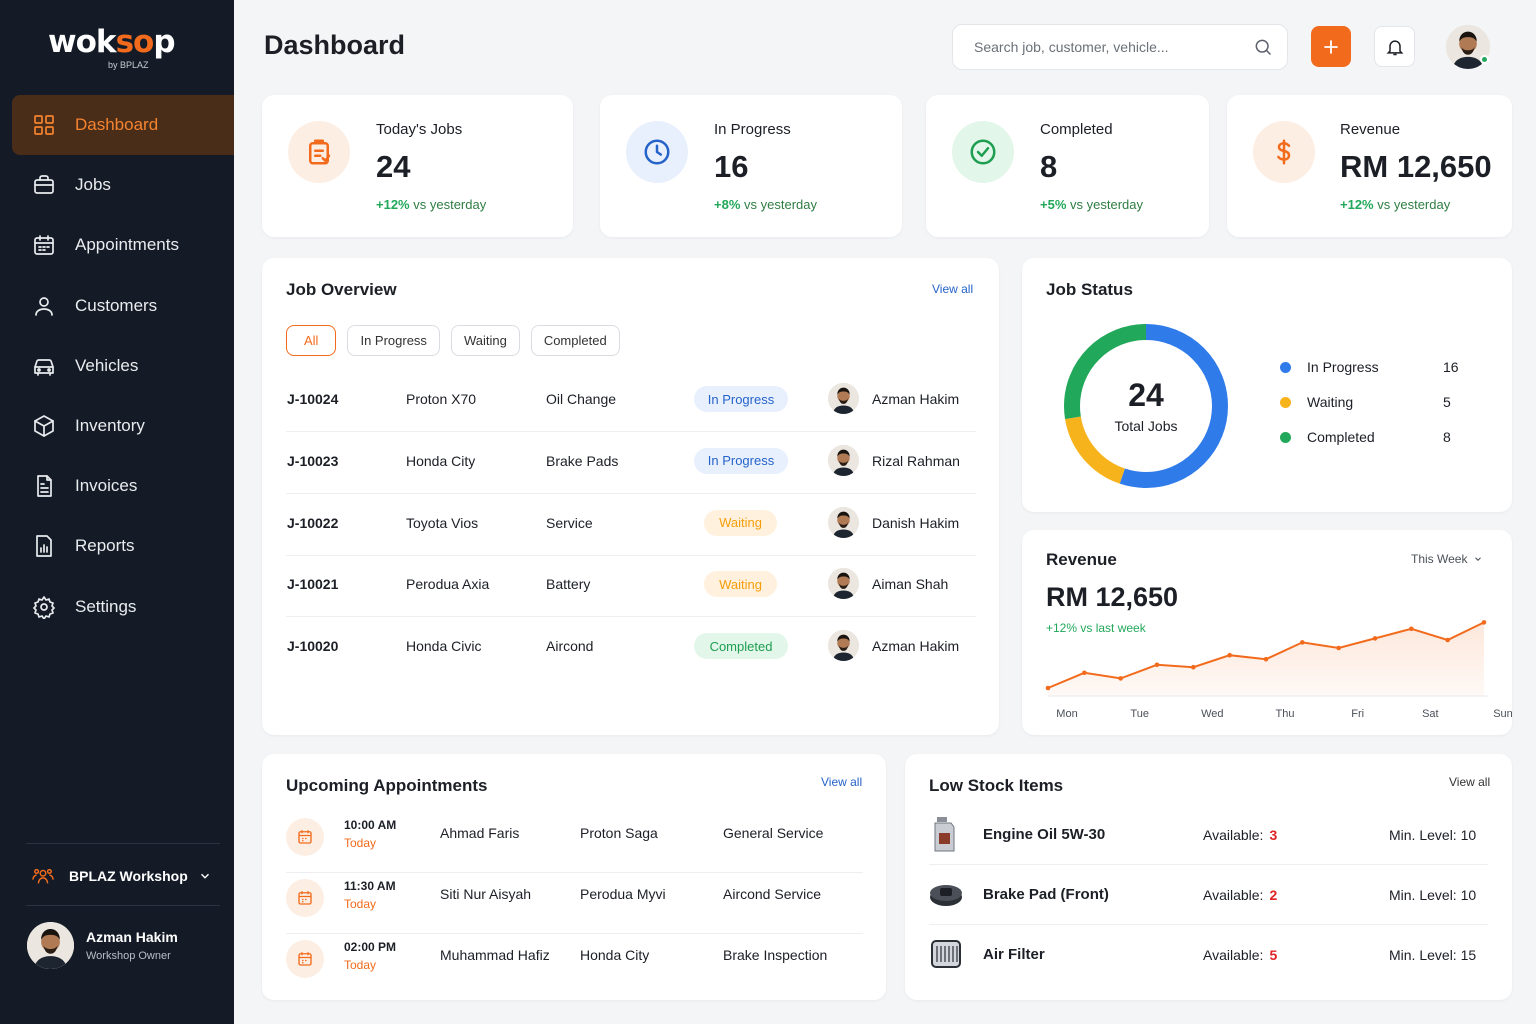  What do you see at coordinates (43, 876) in the screenshot?
I see `team-icon` at bounding box center [43, 876].